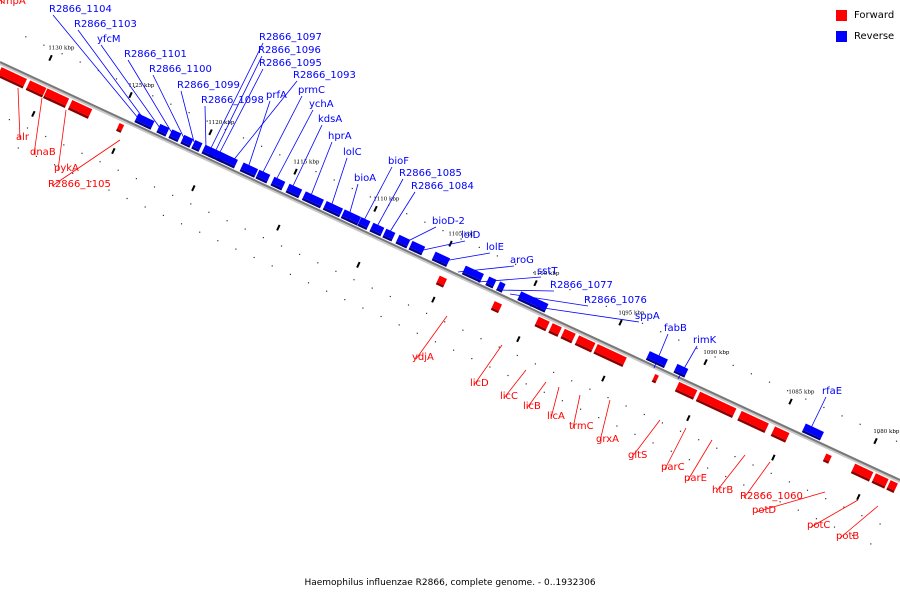 The image size is (900, 600). What do you see at coordinates (376, 196) in the screenshot?
I see `leader-biof` at bounding box center [376, 196].